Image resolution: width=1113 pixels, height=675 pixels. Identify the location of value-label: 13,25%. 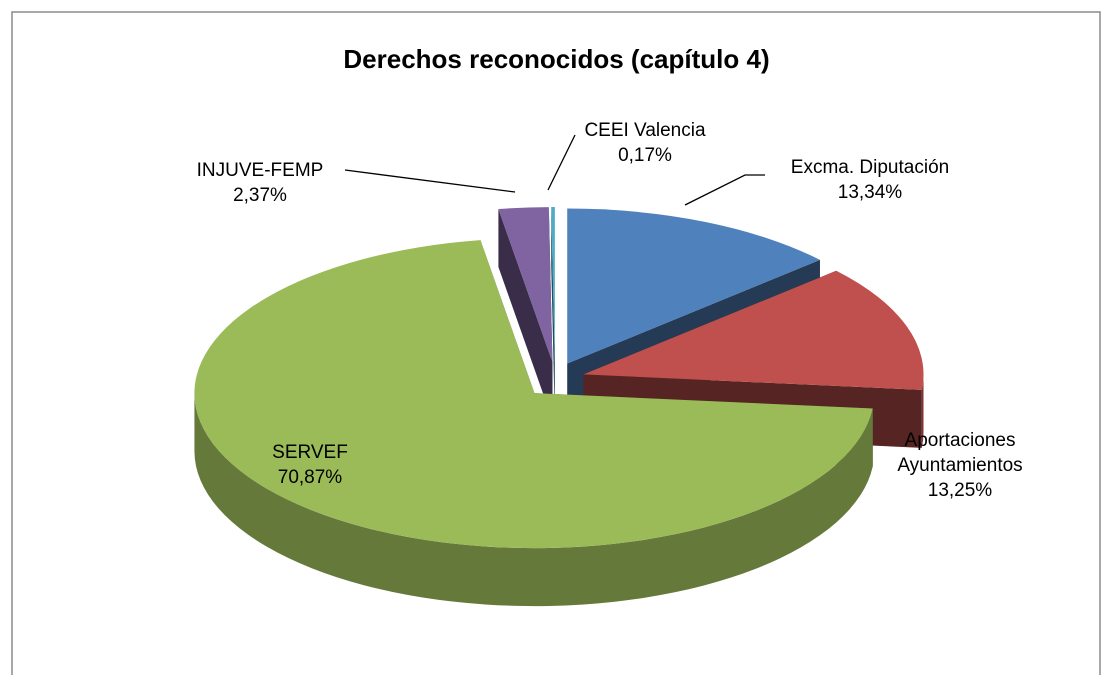
(960, 490).